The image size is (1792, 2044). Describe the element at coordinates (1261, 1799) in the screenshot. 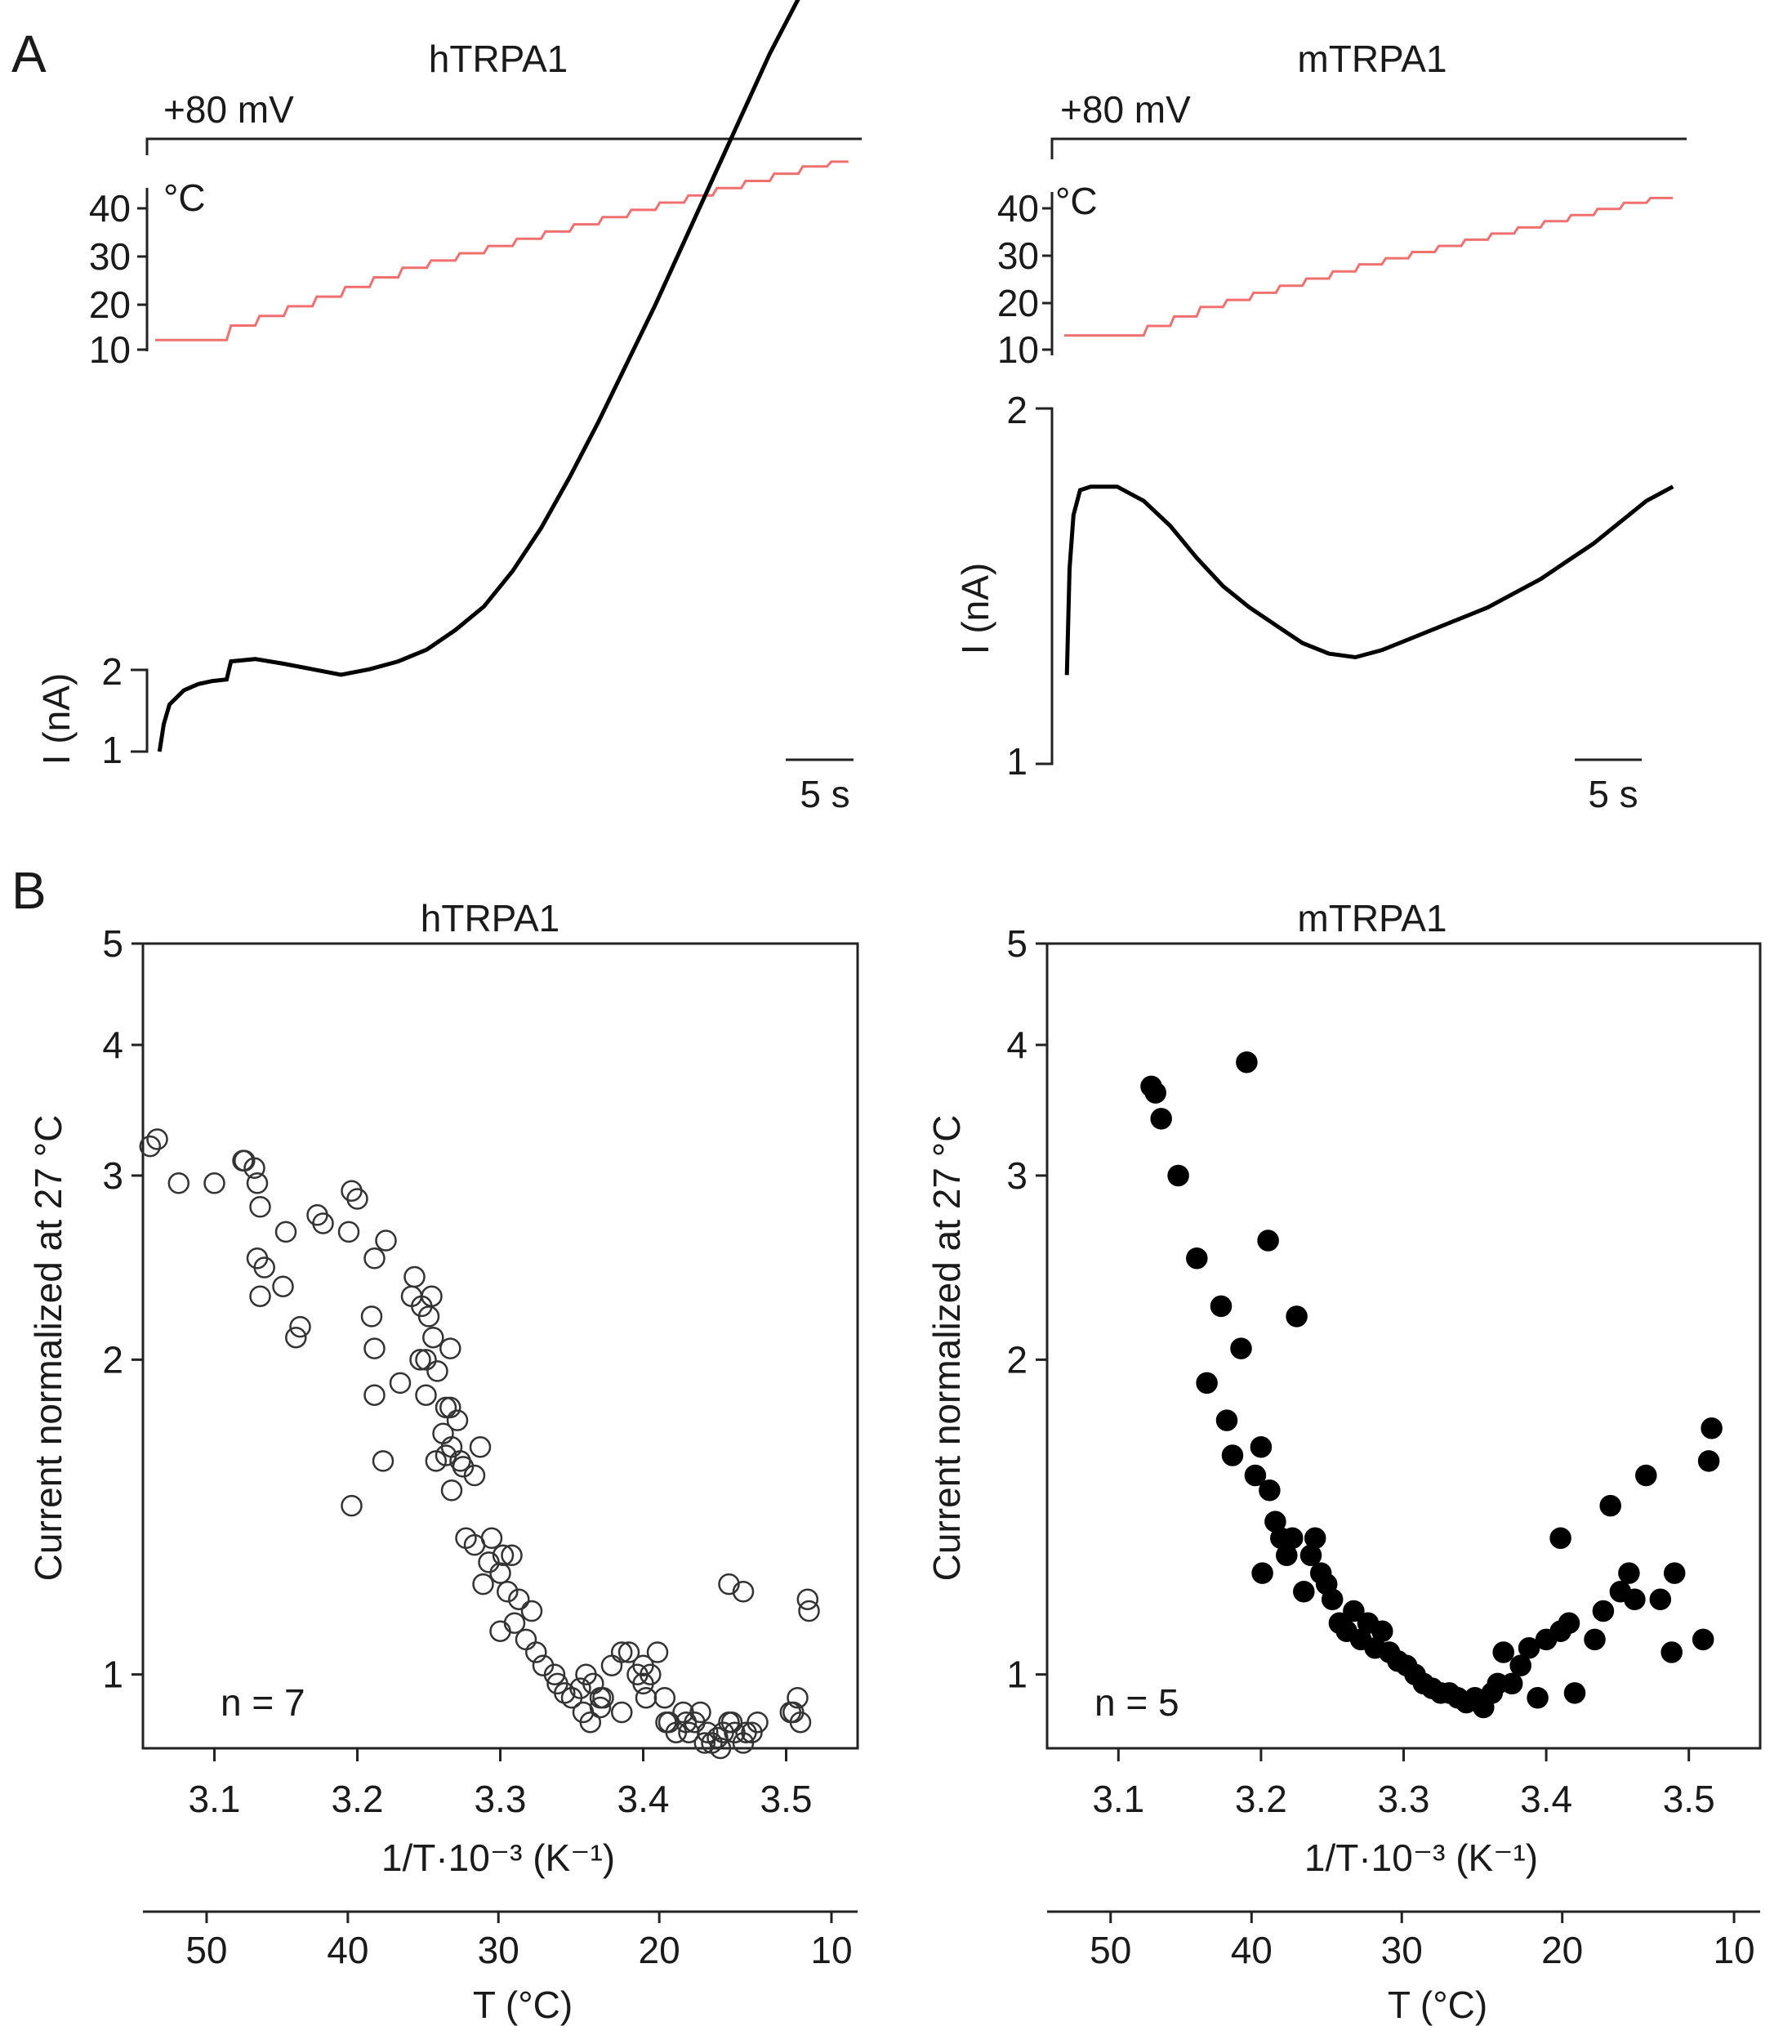

I see `x-tick-label: 3.2` at that location.